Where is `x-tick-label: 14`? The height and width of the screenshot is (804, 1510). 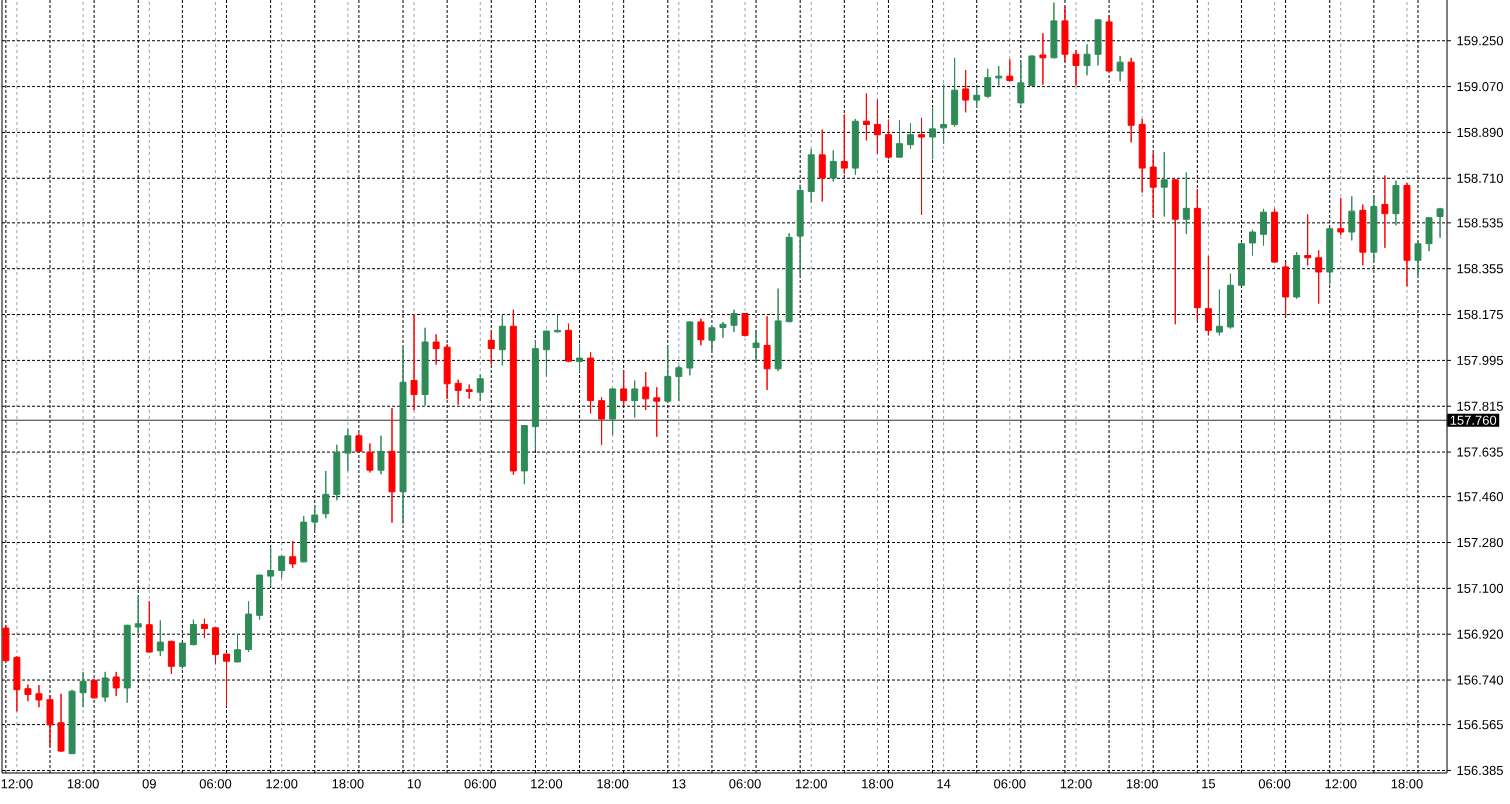 x-tick-label: 14 is located at coordinates (944, 784).